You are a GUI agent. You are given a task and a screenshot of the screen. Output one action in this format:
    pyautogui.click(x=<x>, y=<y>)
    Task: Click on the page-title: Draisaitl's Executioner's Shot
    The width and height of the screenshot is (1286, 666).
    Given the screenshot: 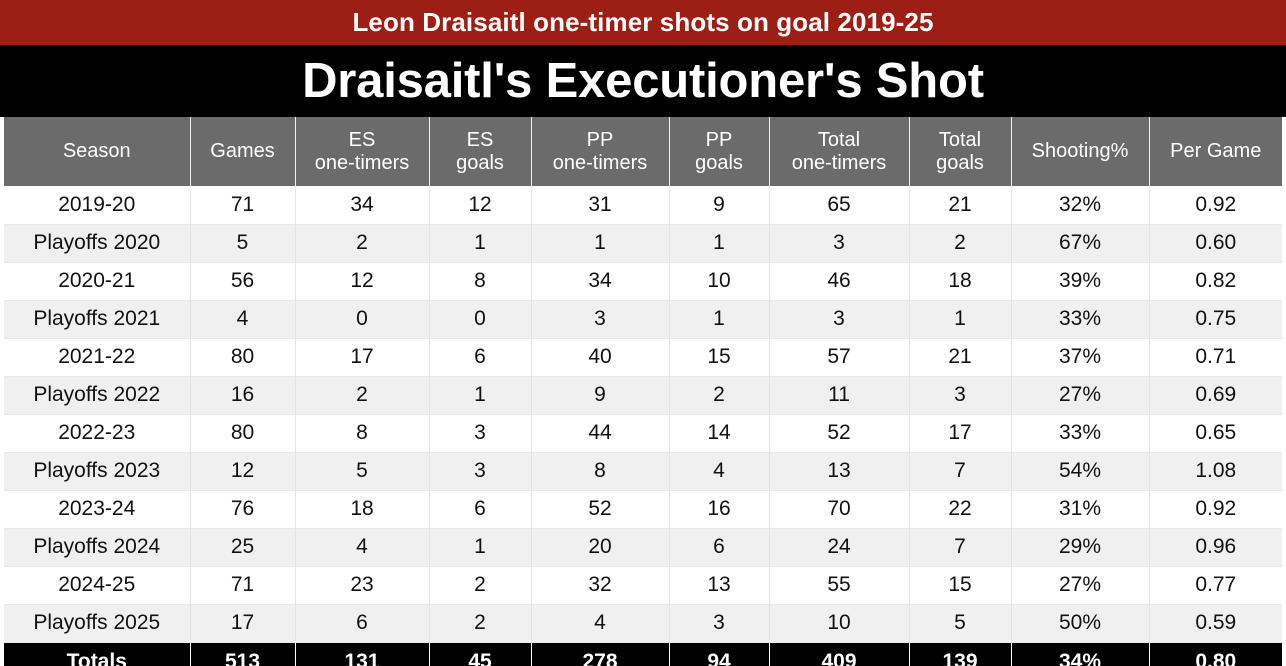 What is the action you would take?
    pyautogui.click(x=643, y=81)
    